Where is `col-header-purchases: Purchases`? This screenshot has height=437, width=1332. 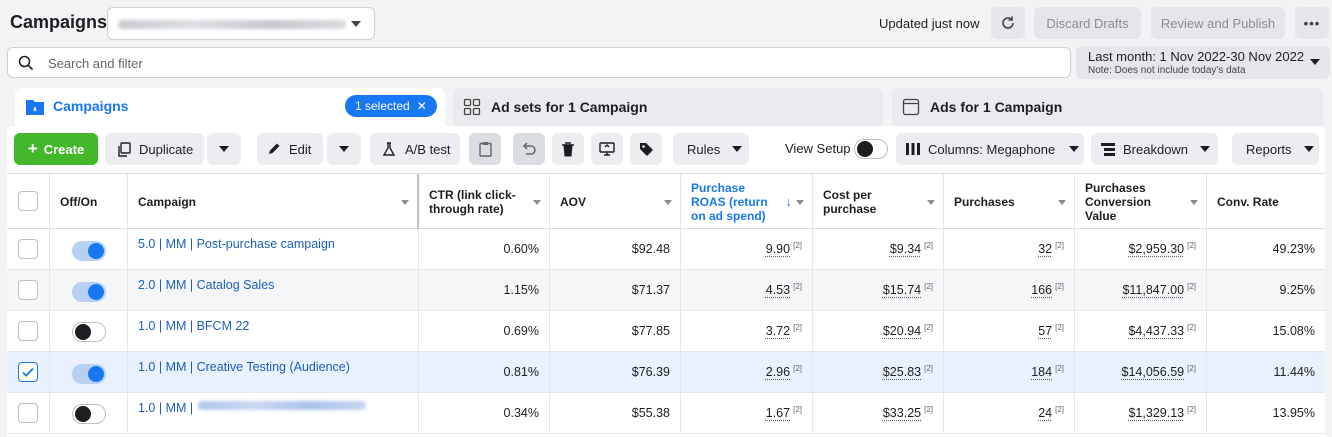 col-header-purchases: Purchases is located at coordinates (1009, 201).